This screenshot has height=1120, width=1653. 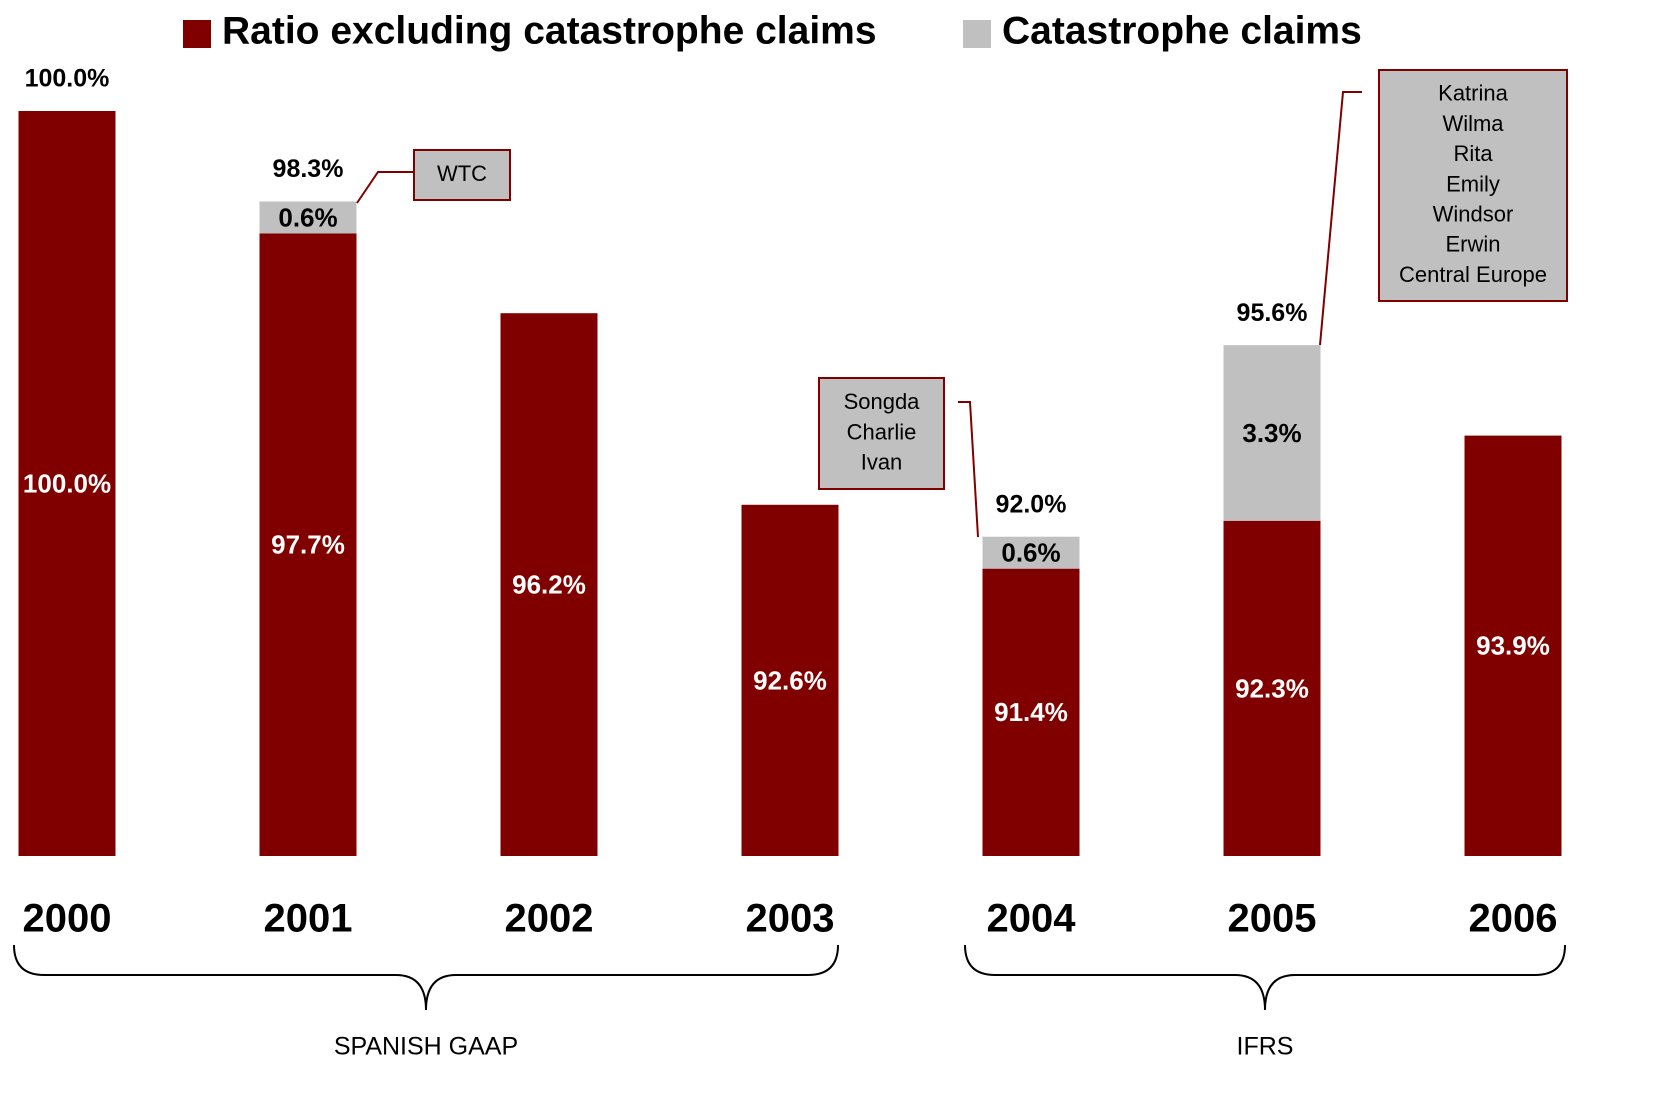 I want to click on annotation-text: WTC, so click(x=462, y=173).